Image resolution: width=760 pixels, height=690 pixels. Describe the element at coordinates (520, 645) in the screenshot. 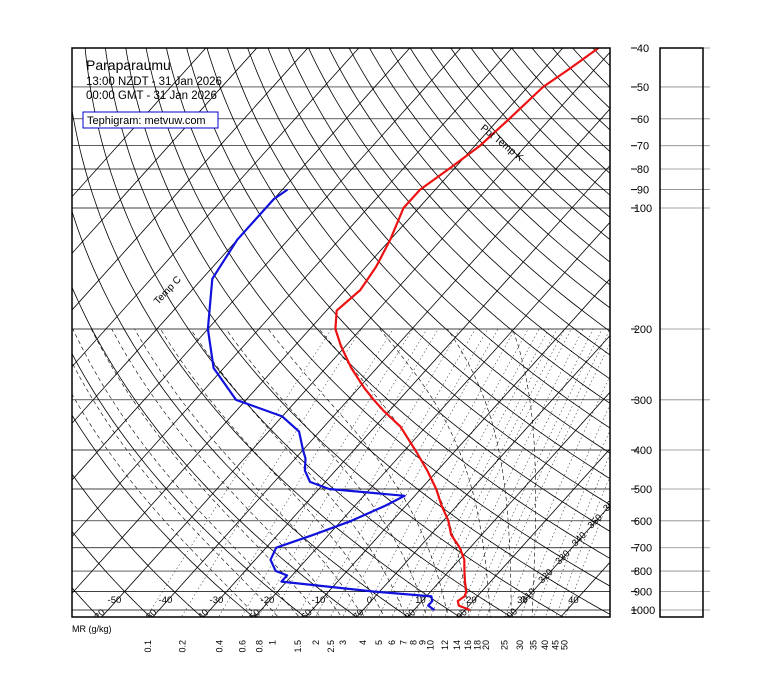

I see `mr-tick-label: 30` at that location.